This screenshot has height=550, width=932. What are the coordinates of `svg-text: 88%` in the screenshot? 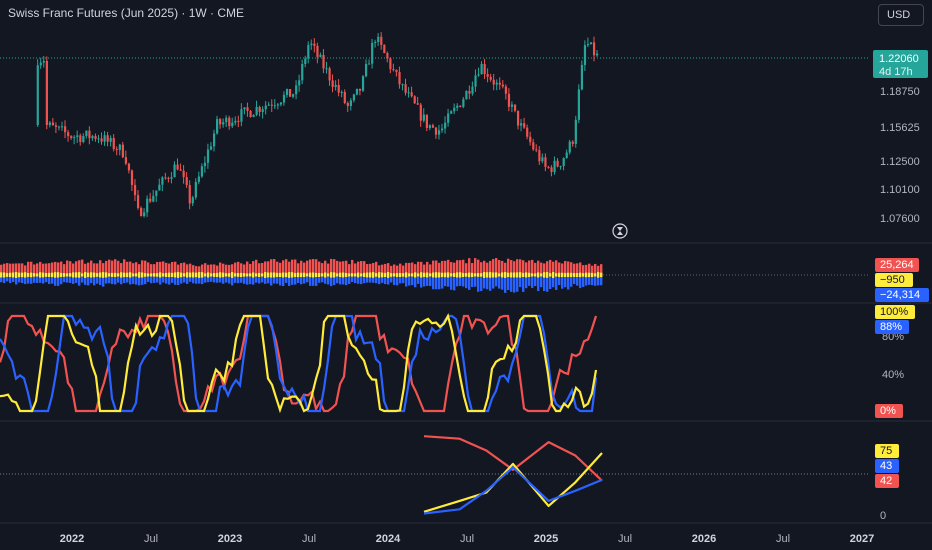 It's located at (891, 327).